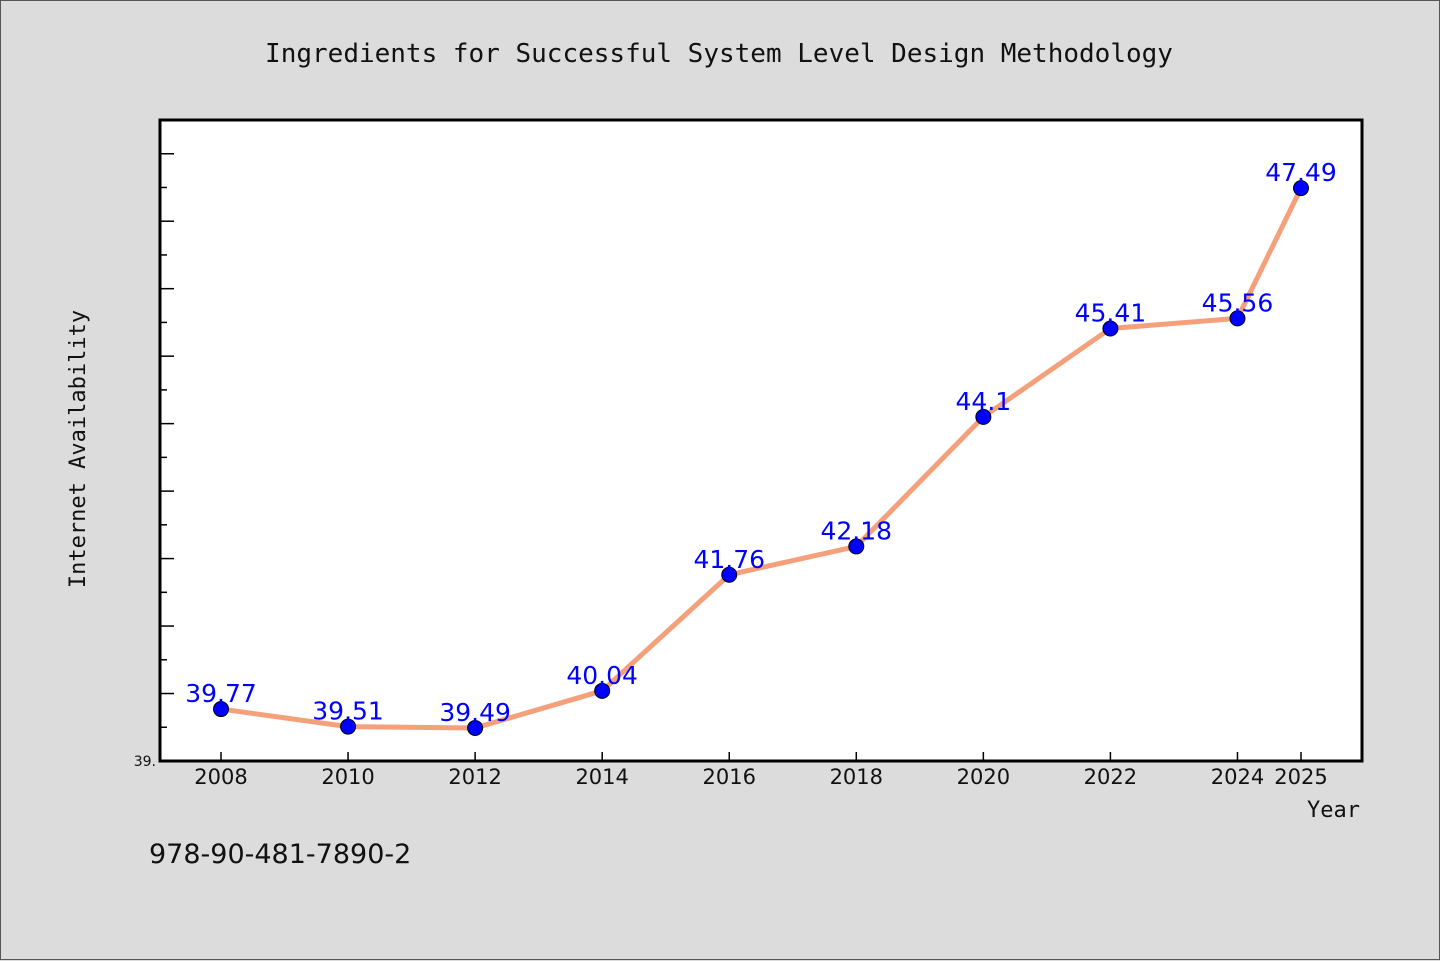 The height and width of the screenshot is (961, 1440). I want to click on x-tick-label: 2024, so click(1237, 777).